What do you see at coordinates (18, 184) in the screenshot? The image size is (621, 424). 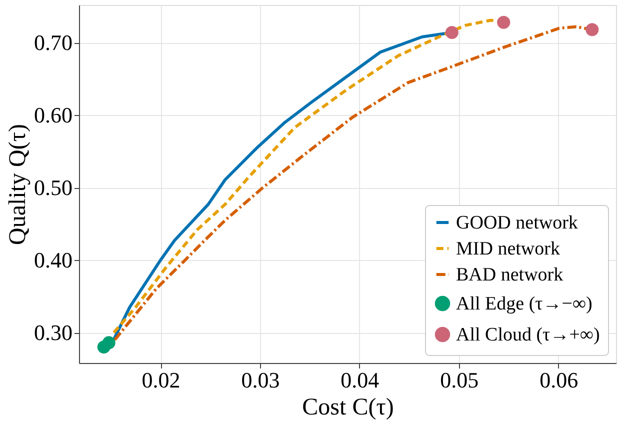 I see `y-axis-title: Quality Q(τ)` at bounding box center [18, 184].